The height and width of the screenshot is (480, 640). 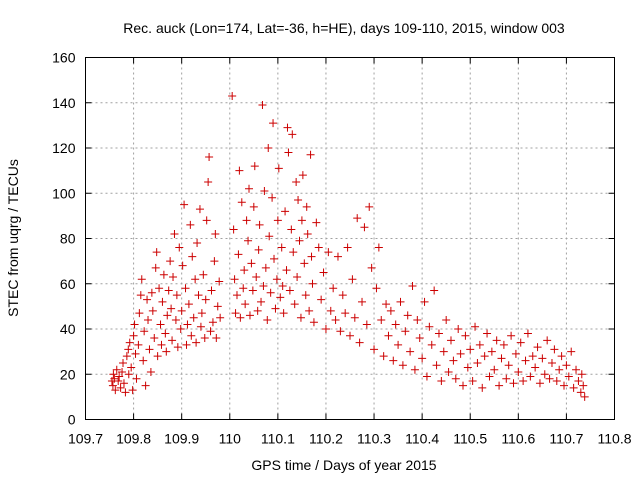 What do you see at coordinates (64, 148) in the screenshot?
I see `y-tick-label: 120` at bounding box center [64, 148].